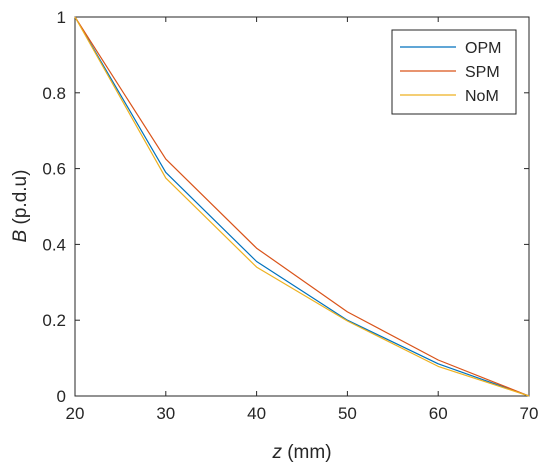  I want to click on x-tick-label: 70, so click(529, 413).